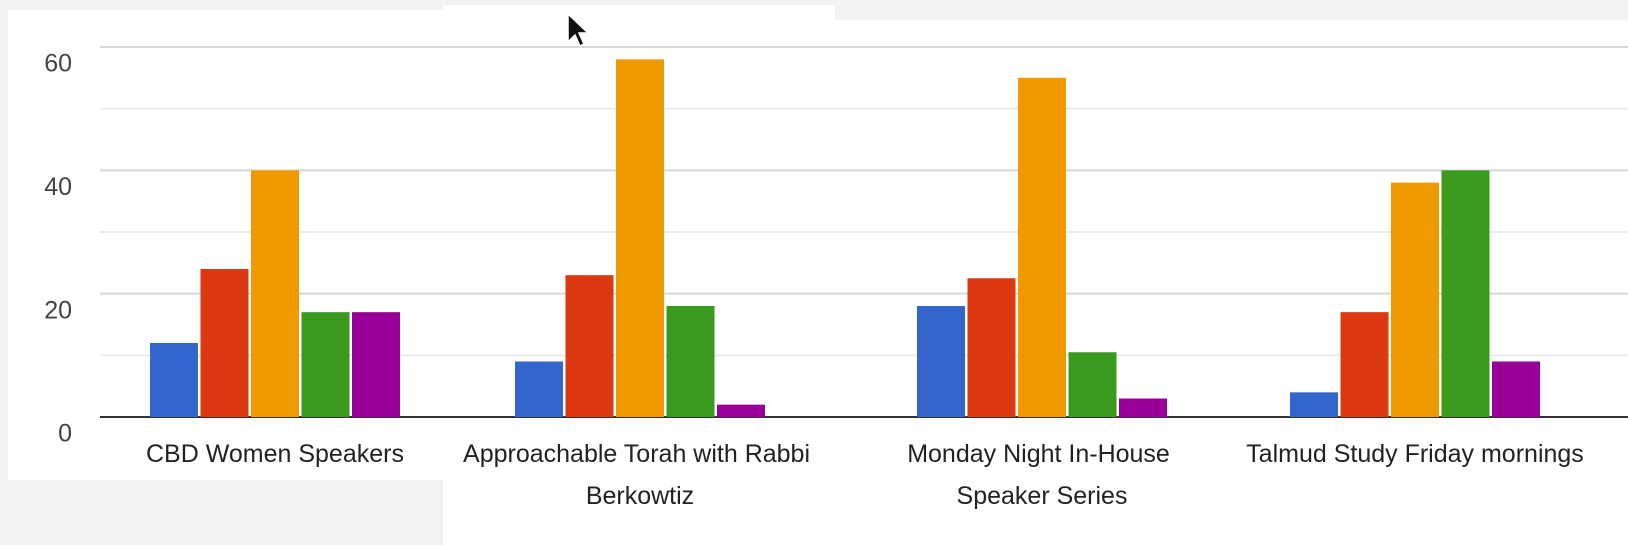  Describe the element at coordinates (58, 187) in the screenshot. I see `y-tick-label: 40` at that location.